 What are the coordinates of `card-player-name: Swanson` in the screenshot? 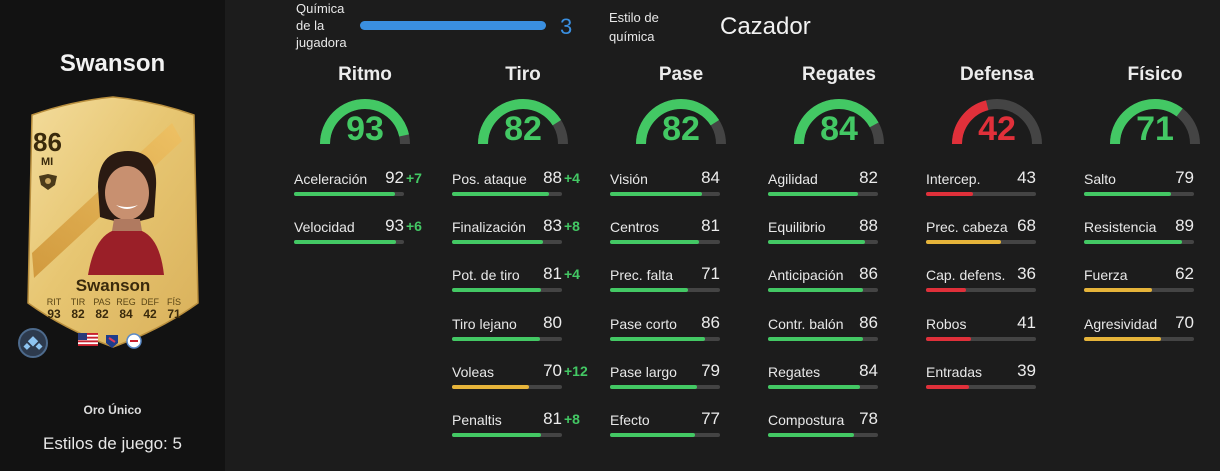 It's located at (113, 285).